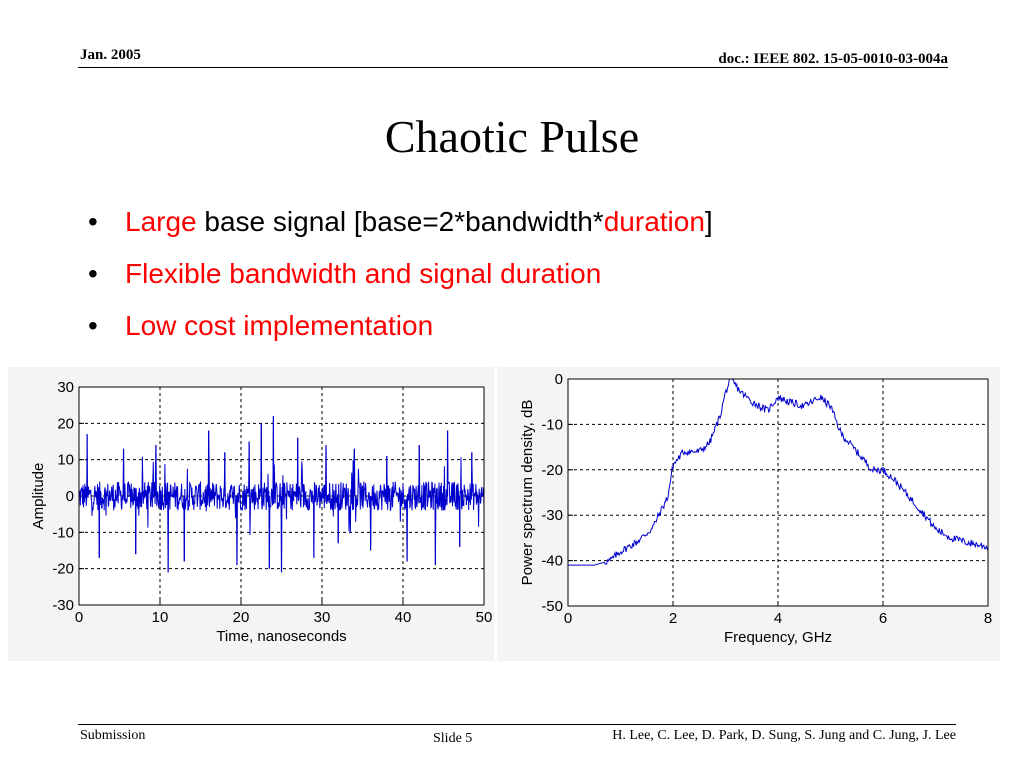 Image resolution: width=1024 pixels, height=768 pixels. Describe the element at coordinates (65, 387) in the screenshot. I see `y-tick-label: 30` at that location.